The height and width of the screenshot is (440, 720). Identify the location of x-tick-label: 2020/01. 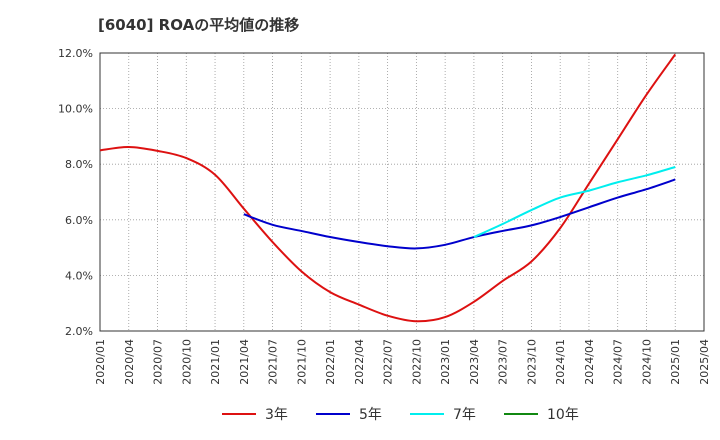
(100, 362).